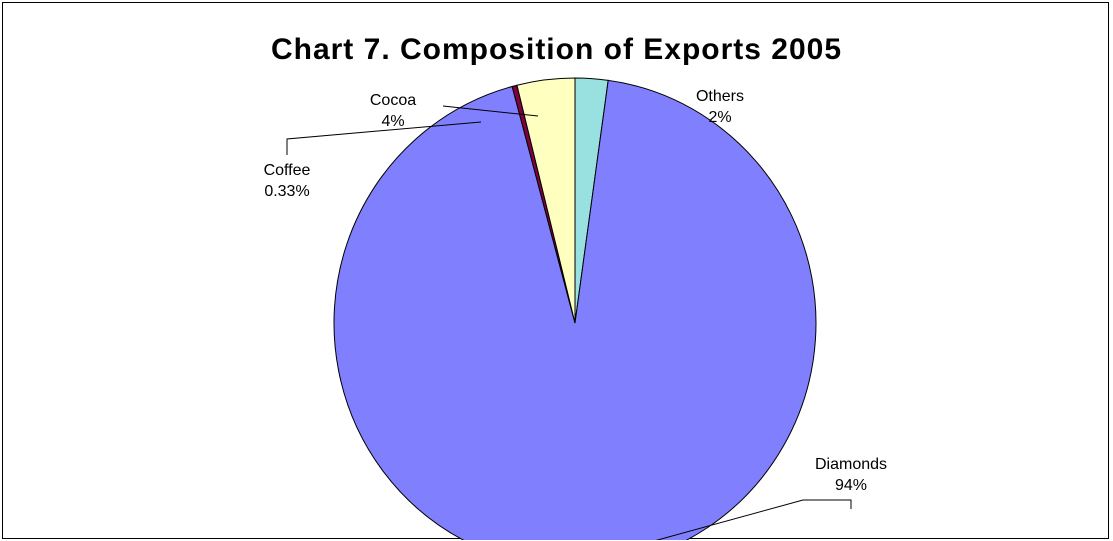  What do you see at coordinates (851, 485) in the screenshot?
I see `slice-pct-label-diamonds: 94%` at bounding box center [851, 485].